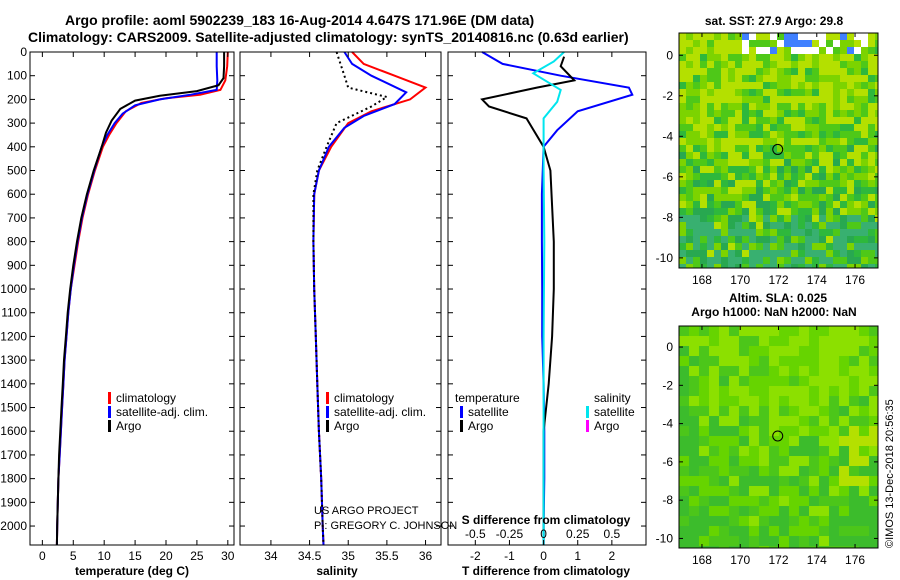 This screenshot has height=580, width=900. What do you see at coordinates (385, 526) in the screenshot?
I see `pi-label: PI: GREGORY C. JOHNSON` at bounding box center [385, 526].